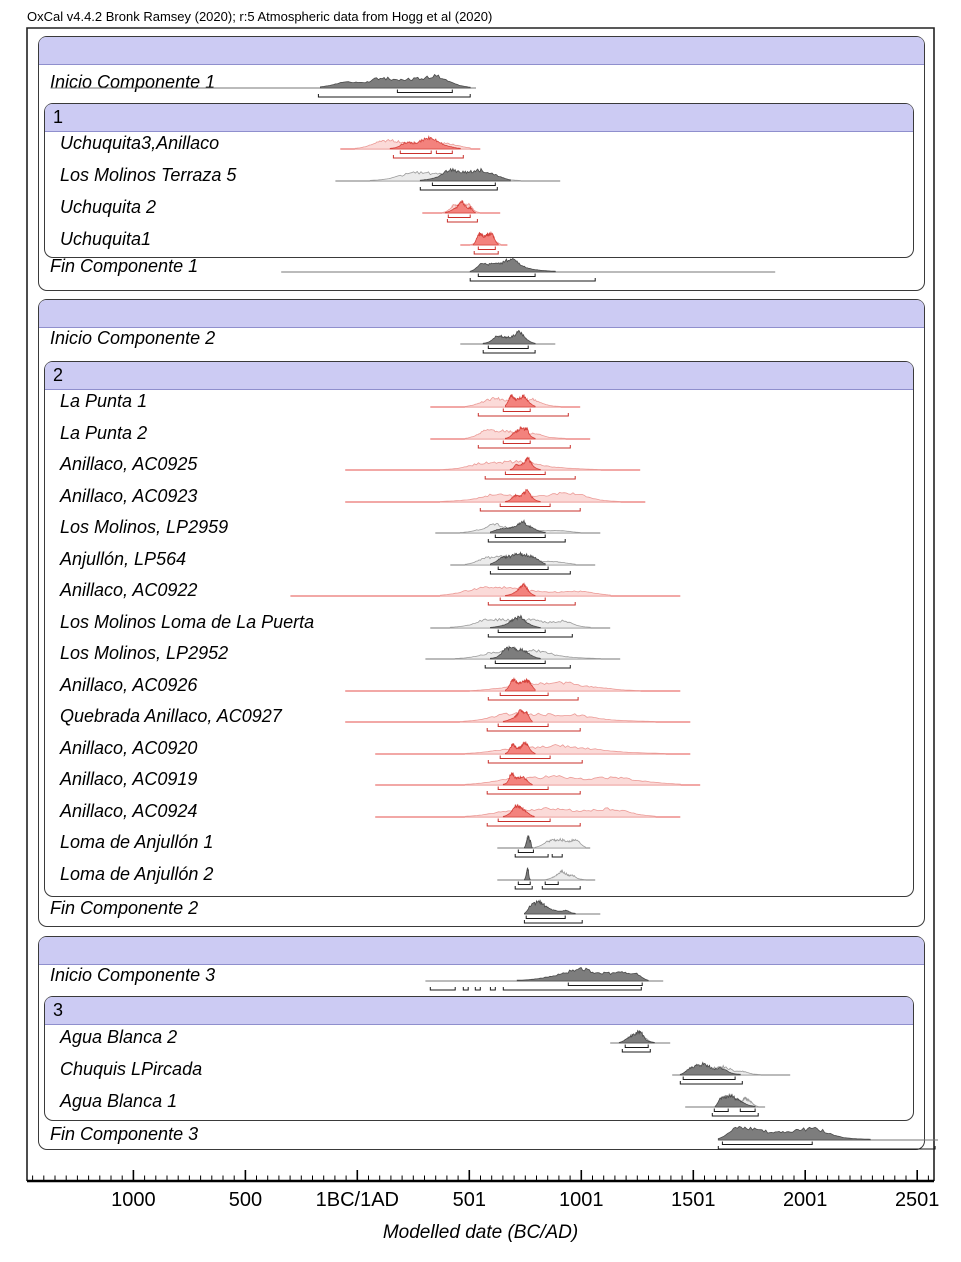 The image size is (961, 1262). I want to click on axis-tick-label: 1001, so click(581, 1200).